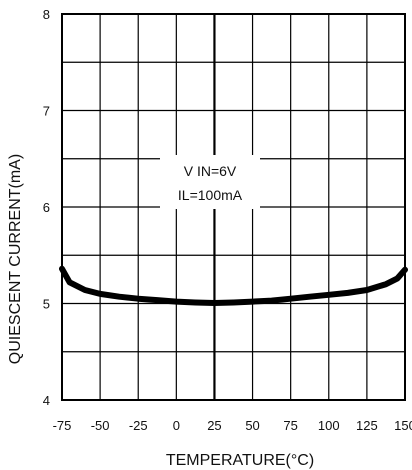  What do you see at coordinates (232, 425) in the screenshot?
I see `x-tick-labels: -75 -50 -25 0 25 50 75 100 125 150` at bounding box center [232, 425].